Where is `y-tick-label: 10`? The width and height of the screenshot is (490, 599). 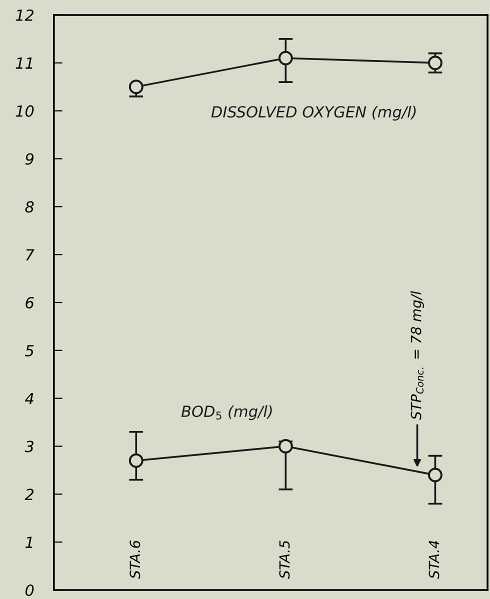 y-tick-label: 10 is located at coordinates (25, 111).